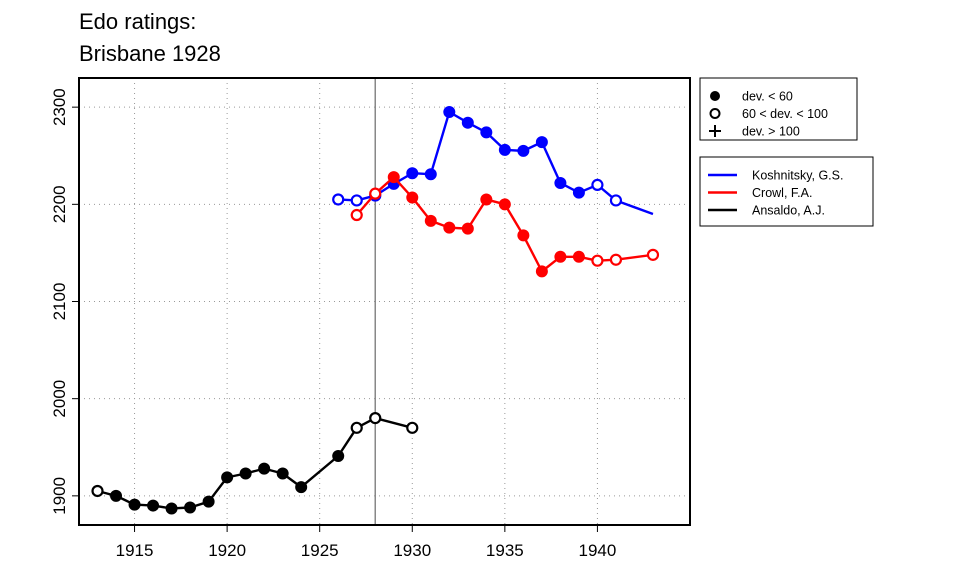  I want to click on marker-legend-label: 60 < dev. < 100, so click(785, 114).